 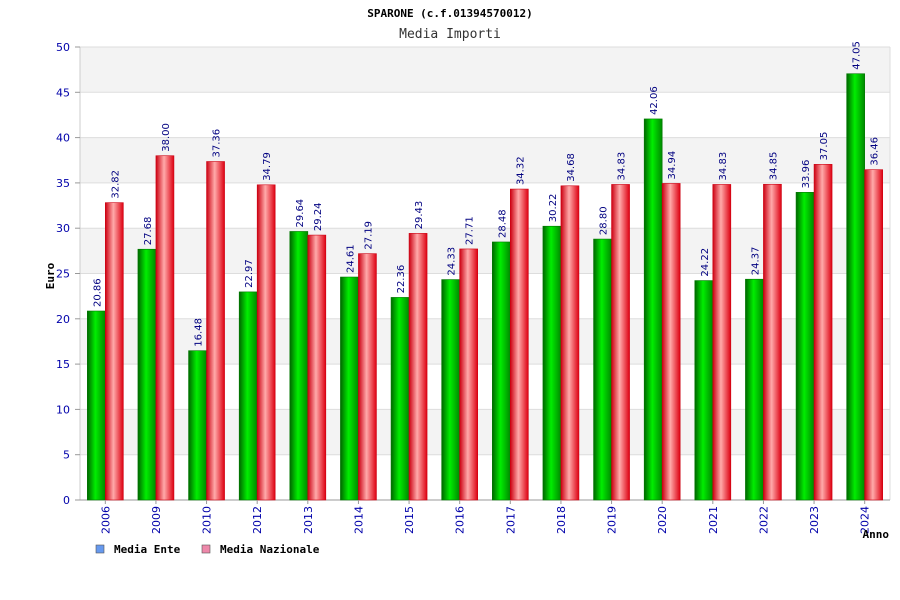 I want to click on data-label: 34.94, so click(x=672, y=165).